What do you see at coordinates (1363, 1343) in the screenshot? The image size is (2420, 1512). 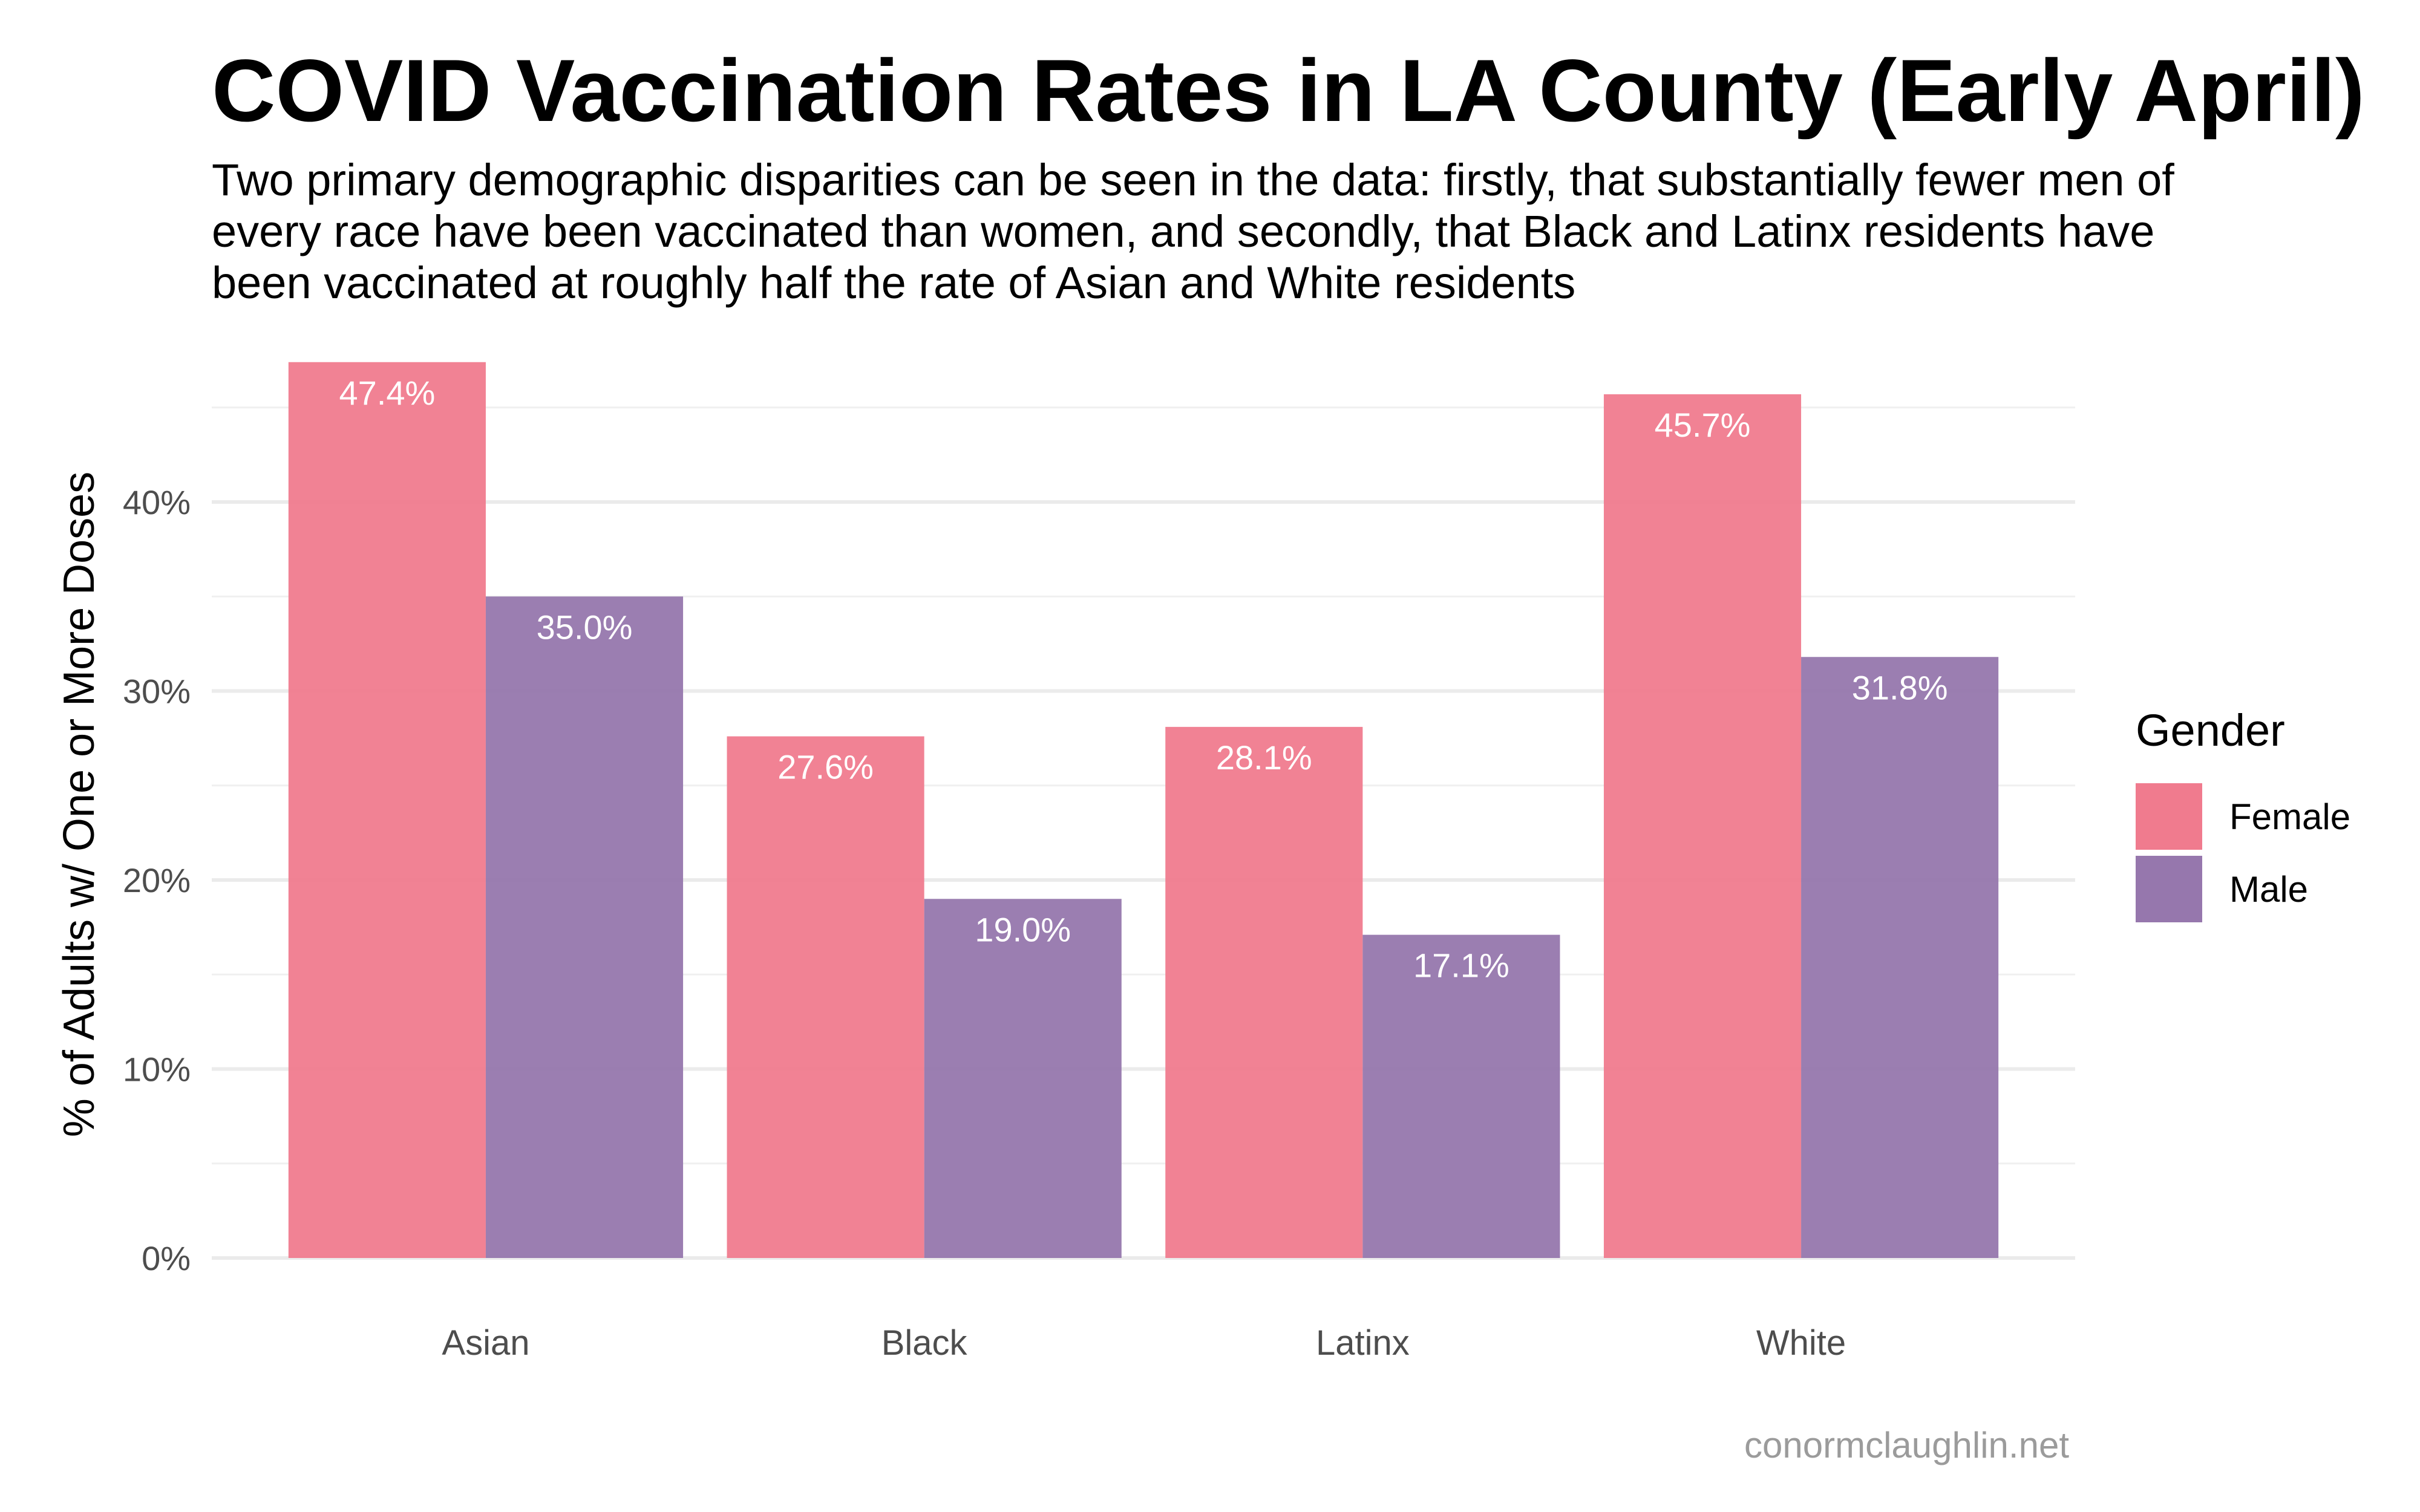 I see `x-tick-label: Latinx` at bounding box center [1363, 1343].